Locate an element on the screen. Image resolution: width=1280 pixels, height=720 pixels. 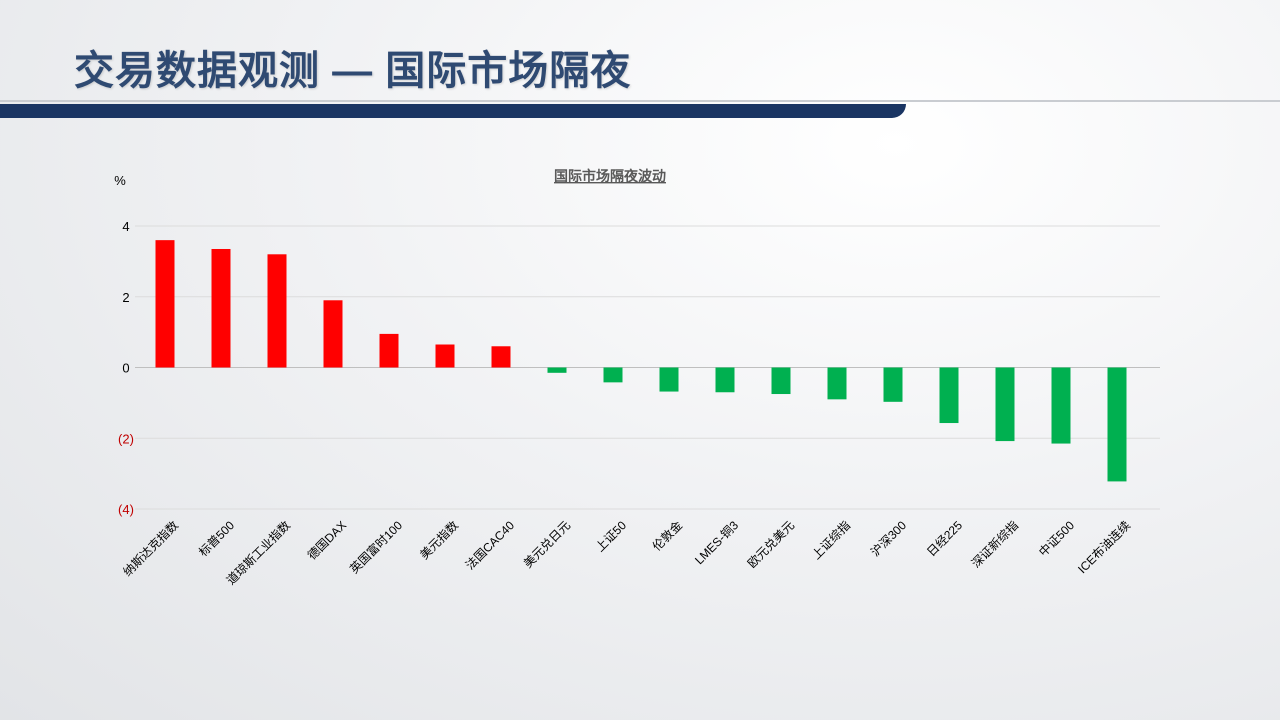
x-tick-label: 美元兑日元 is located at coordinates (547, 544).